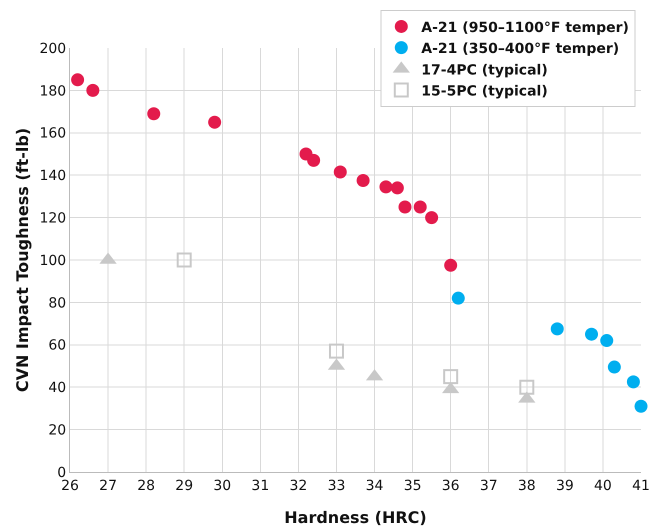  Describe the element at coordinates (489, 486) in the screenshot. I see `x-tick-label: 37` at that location.